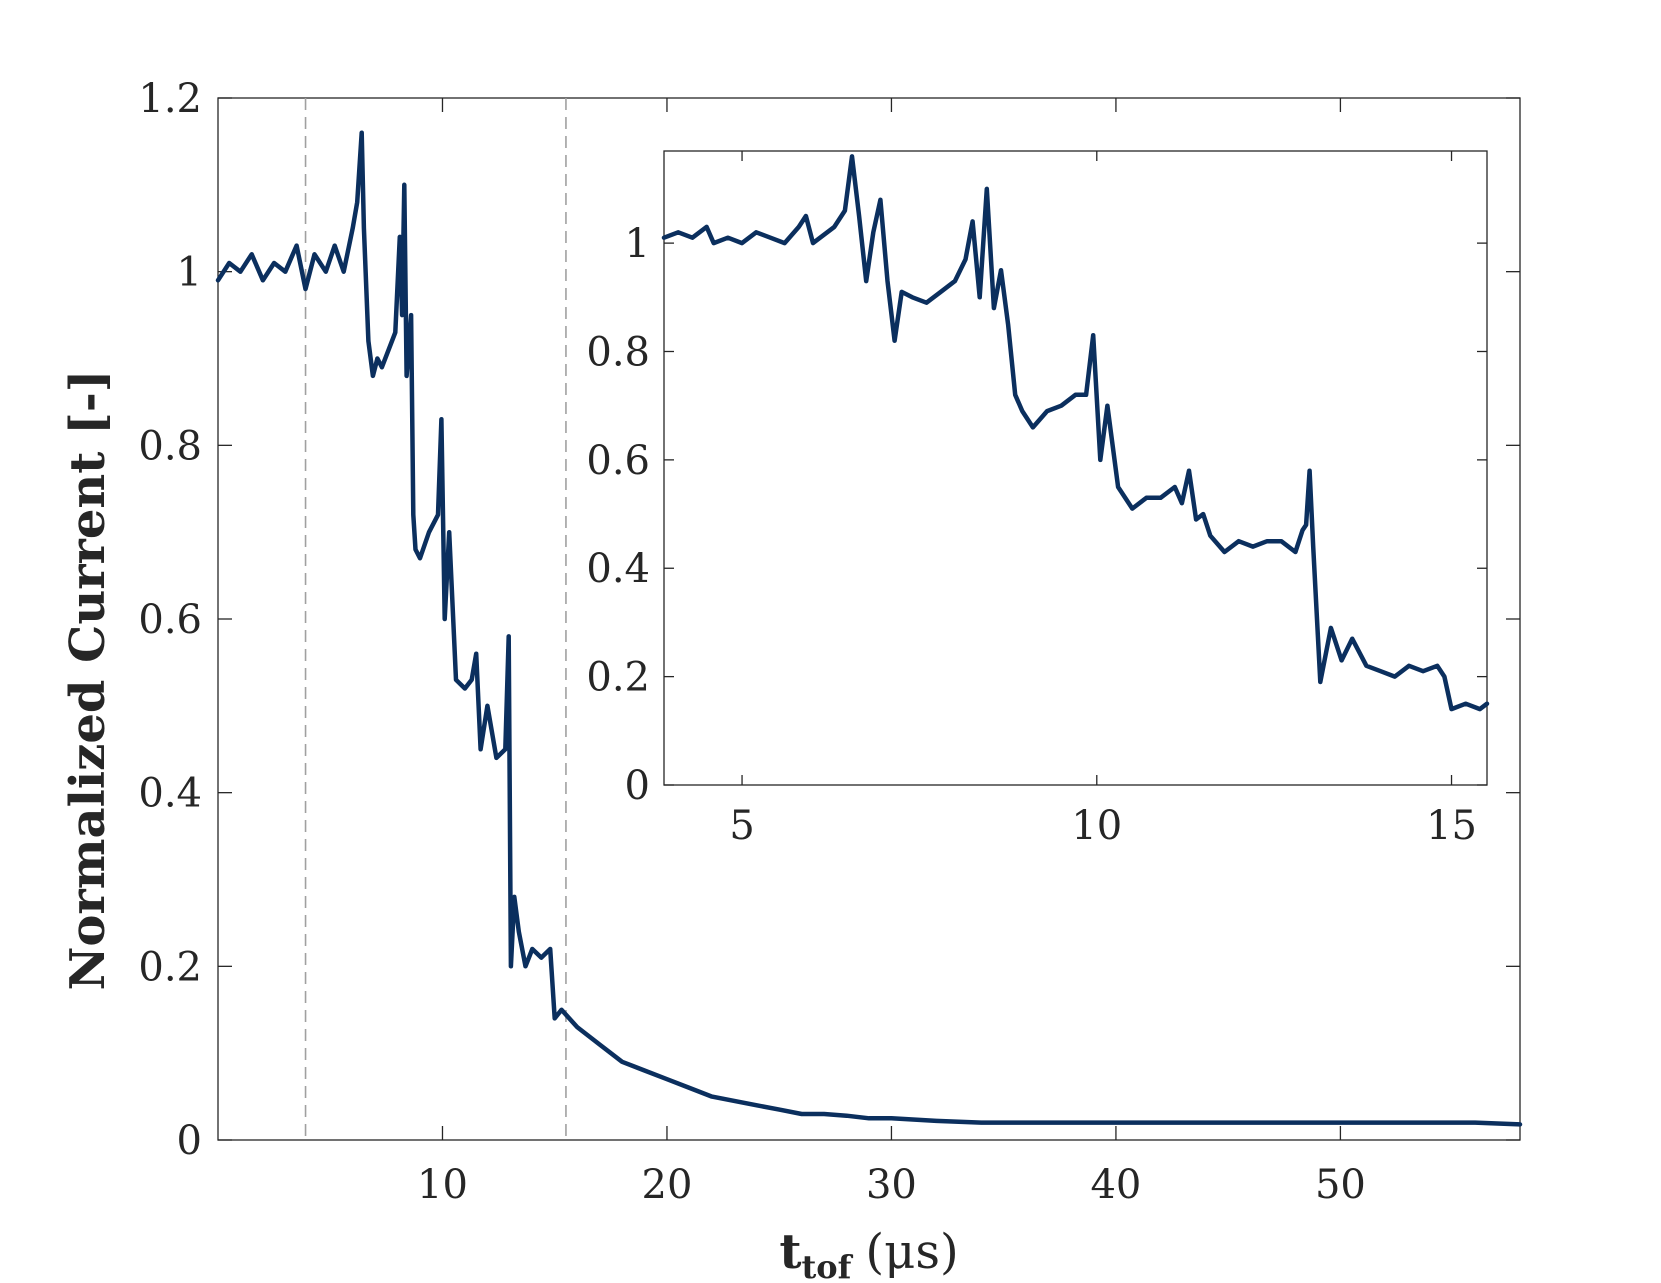 Image resolution: width=1661 pixels, height=1283 pixels. What do you see at coordinates (618, 352) in the screenshot?
I see `inset-y-tick-label: 0.8` at bounding box center [618, 352].